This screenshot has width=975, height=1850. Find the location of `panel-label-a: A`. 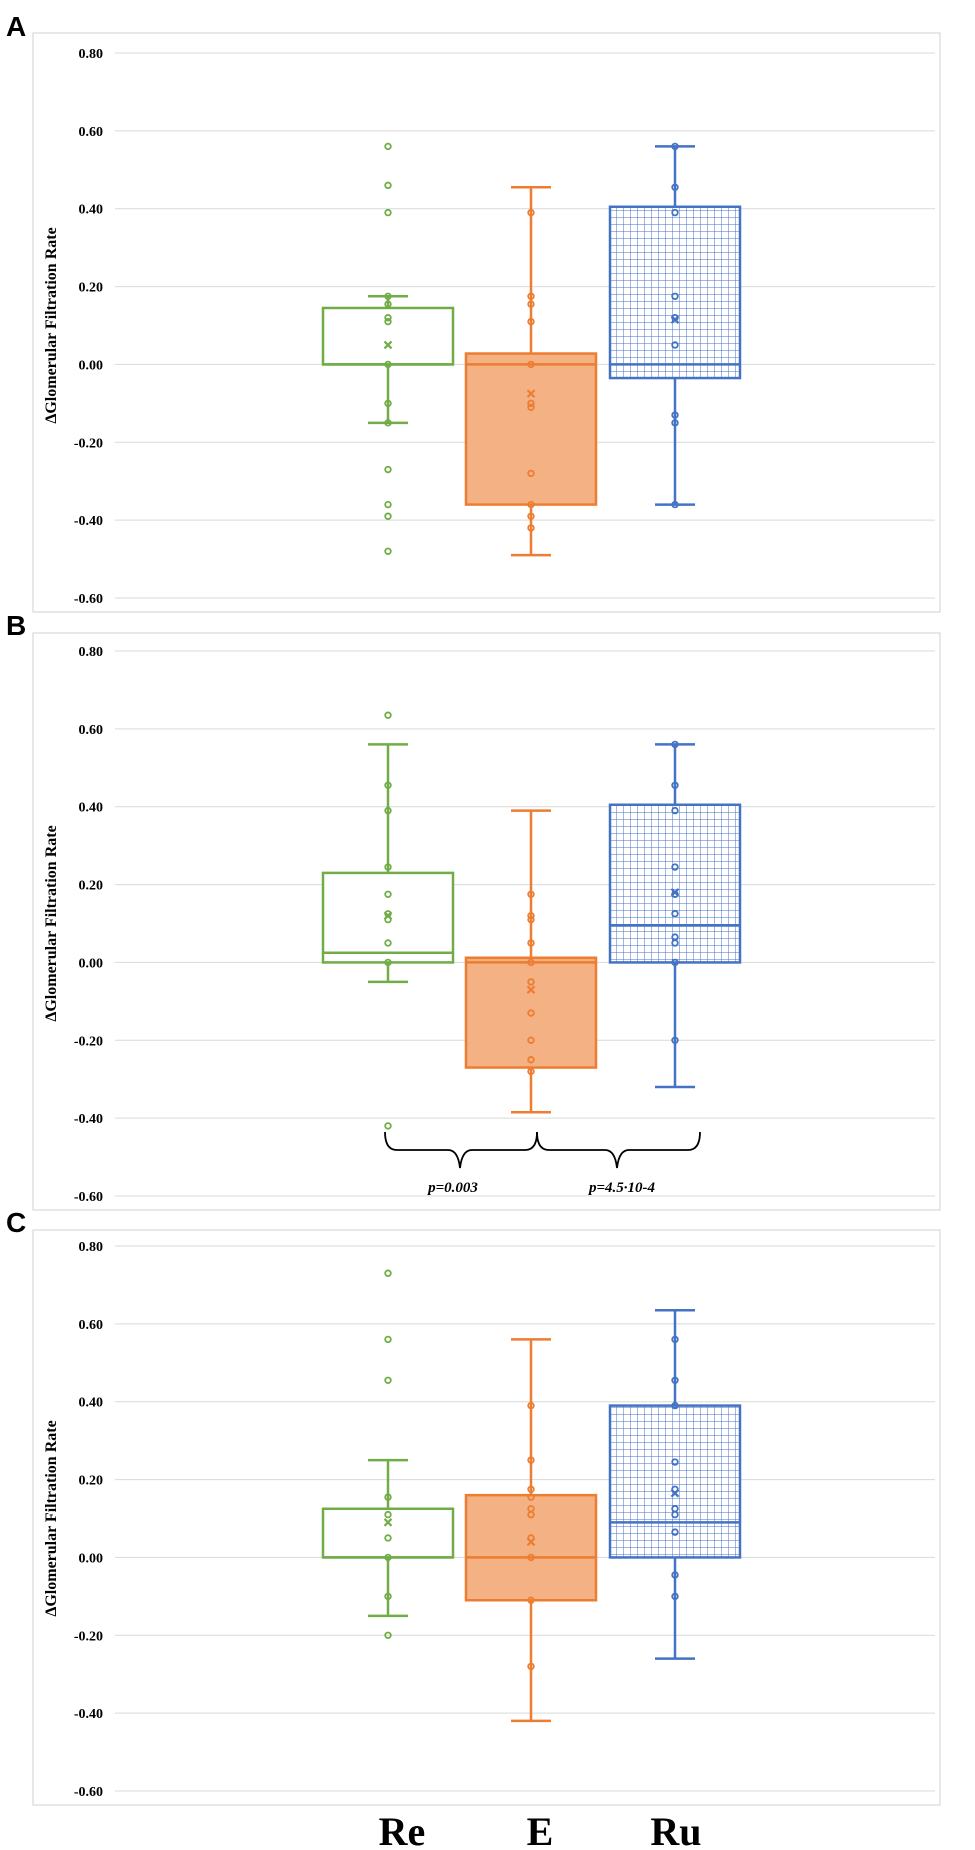

panel-label-a: A is located at coordinates (16, 26).